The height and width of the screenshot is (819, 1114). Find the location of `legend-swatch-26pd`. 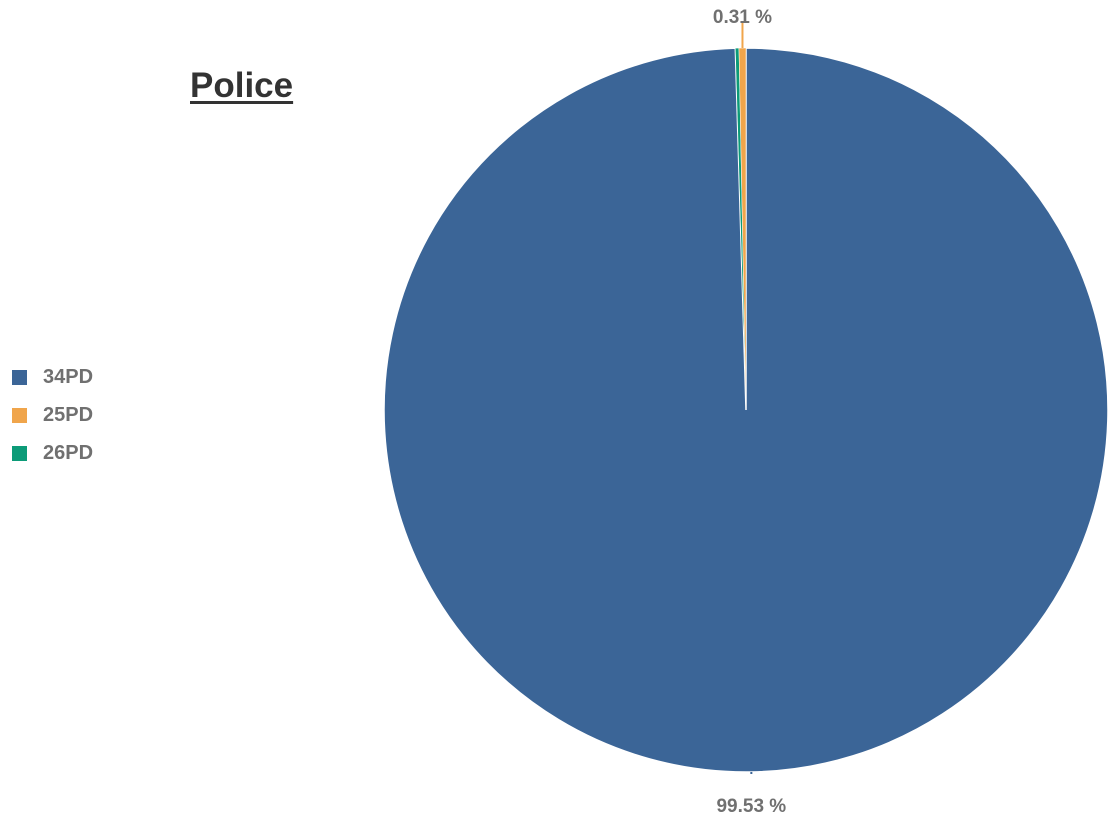

legend-swatch-26pd is located at coordinates (19, 453).